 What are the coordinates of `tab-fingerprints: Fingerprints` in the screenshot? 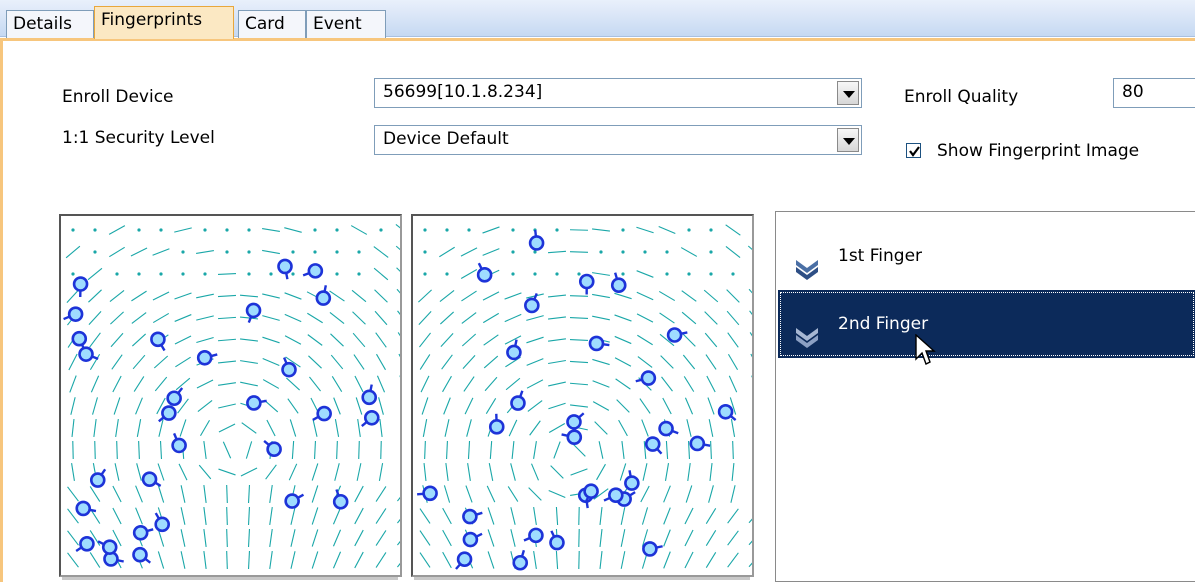 It's located at (164, 22).